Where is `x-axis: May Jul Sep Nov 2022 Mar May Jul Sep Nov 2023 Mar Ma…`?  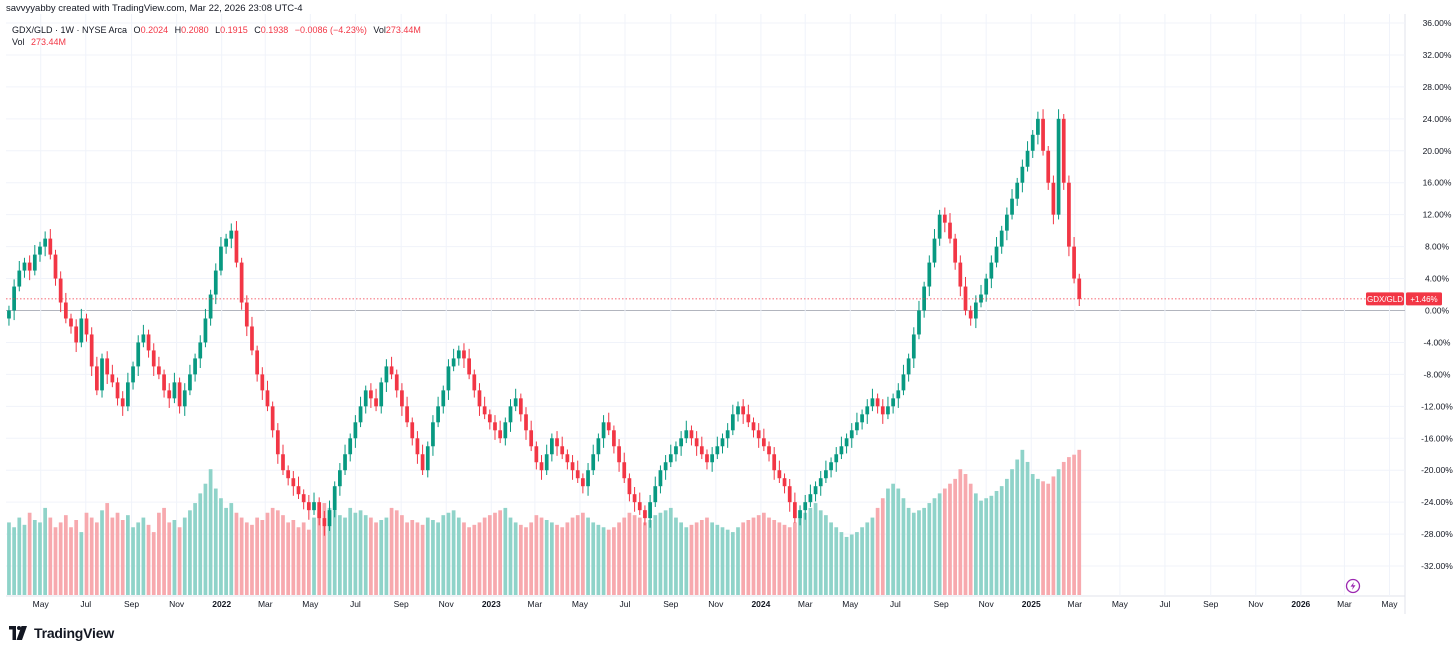 x-axis: May Jul Sep Nov 2022 Mar May Jul Sep Nov 2023 Mar Ma… is located at coordinates (716, 604).